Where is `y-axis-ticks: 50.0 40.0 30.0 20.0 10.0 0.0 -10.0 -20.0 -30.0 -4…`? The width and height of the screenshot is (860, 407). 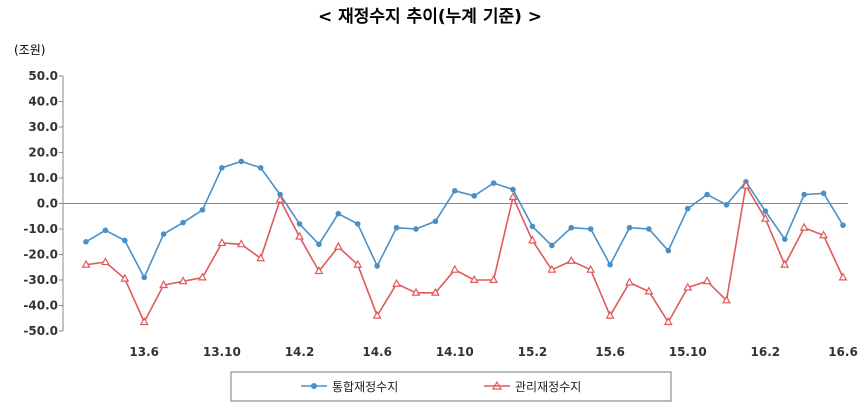 y-axis-ticks: 50.0 40.0 30.0 20.0 10.0 0.0 -10.0 -20.0 -30.0 -4… is located at coordinates (43, 203).